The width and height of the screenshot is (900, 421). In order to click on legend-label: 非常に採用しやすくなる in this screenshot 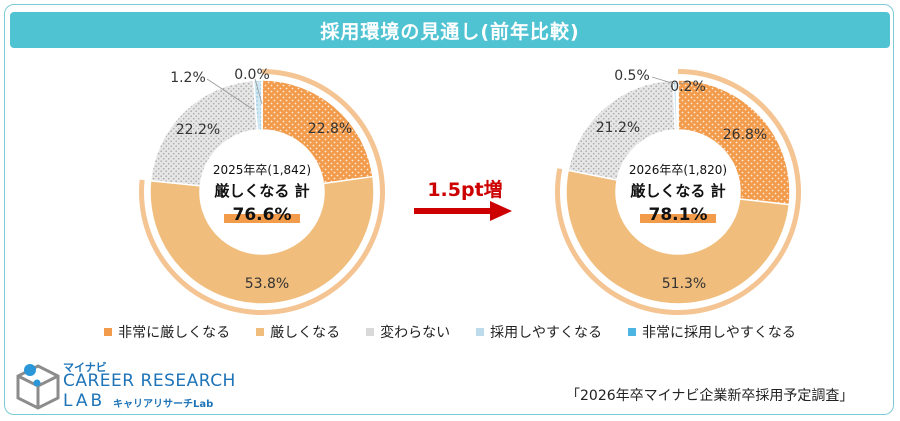, I will do `click(719, 333)`.